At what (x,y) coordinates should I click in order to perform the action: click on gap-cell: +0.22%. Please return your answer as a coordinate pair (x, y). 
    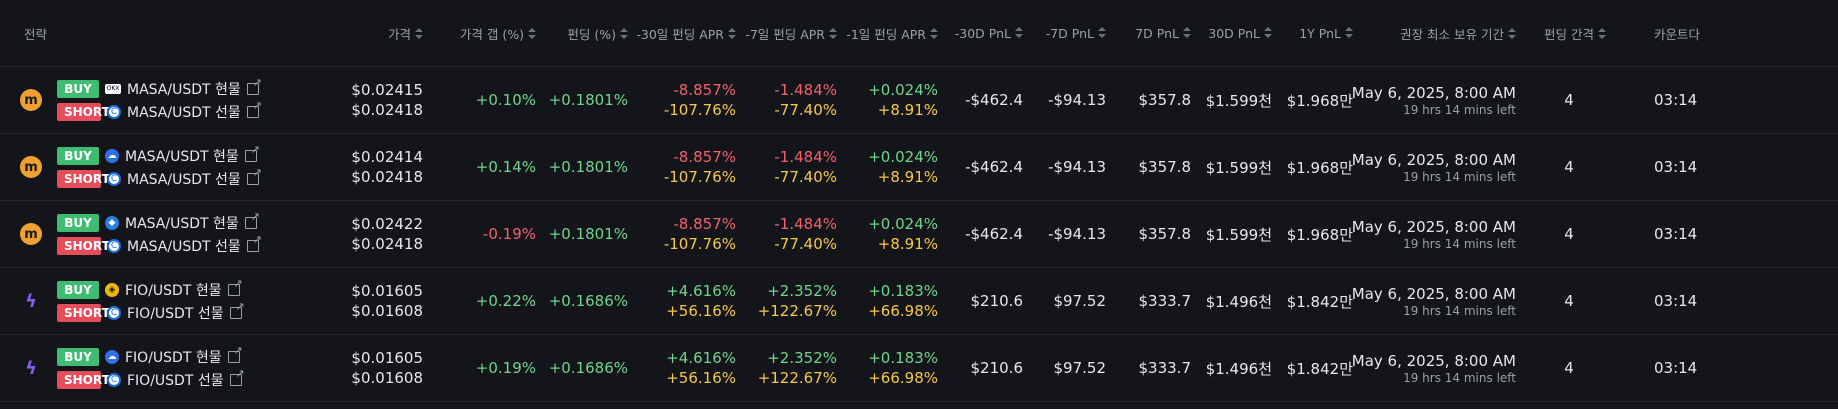
    Looking at the image, I should click on (487, 301).